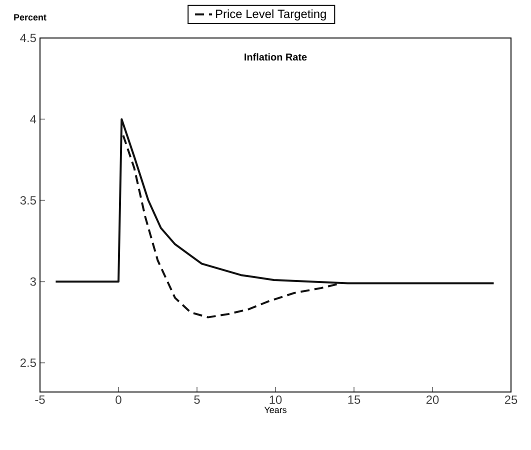  I want to click on x-tick-label: -5, so click(40, 400).